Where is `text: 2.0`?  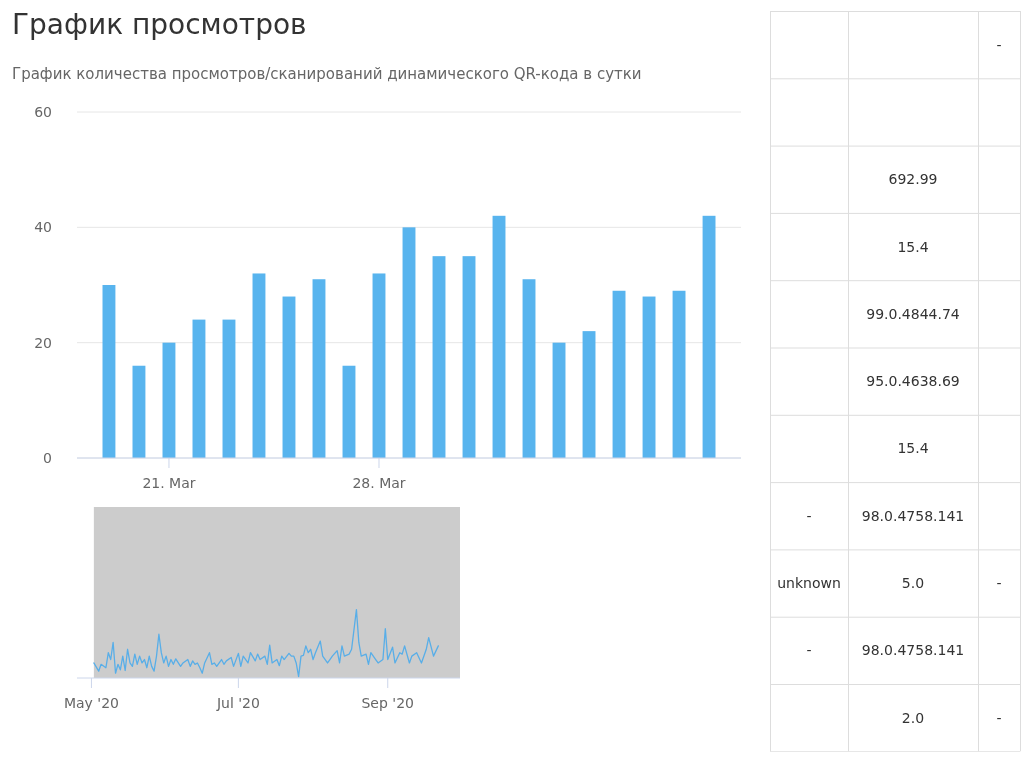 text: 2.0 is located at coordinates (913, 718).